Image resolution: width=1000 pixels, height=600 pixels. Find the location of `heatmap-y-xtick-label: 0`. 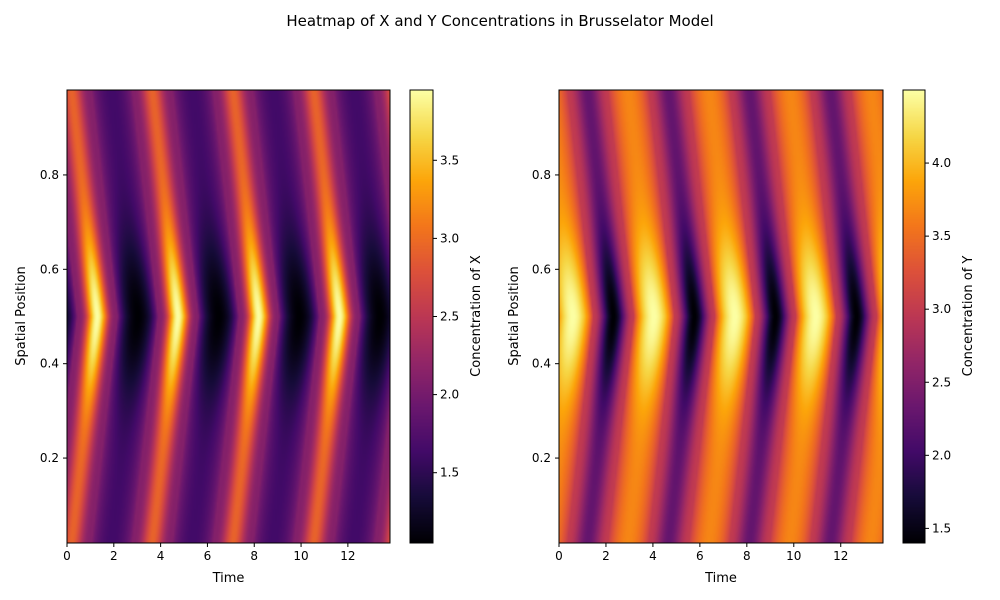

heatmap-y-xtick-label: 0 is located at coordinates (559, 556).